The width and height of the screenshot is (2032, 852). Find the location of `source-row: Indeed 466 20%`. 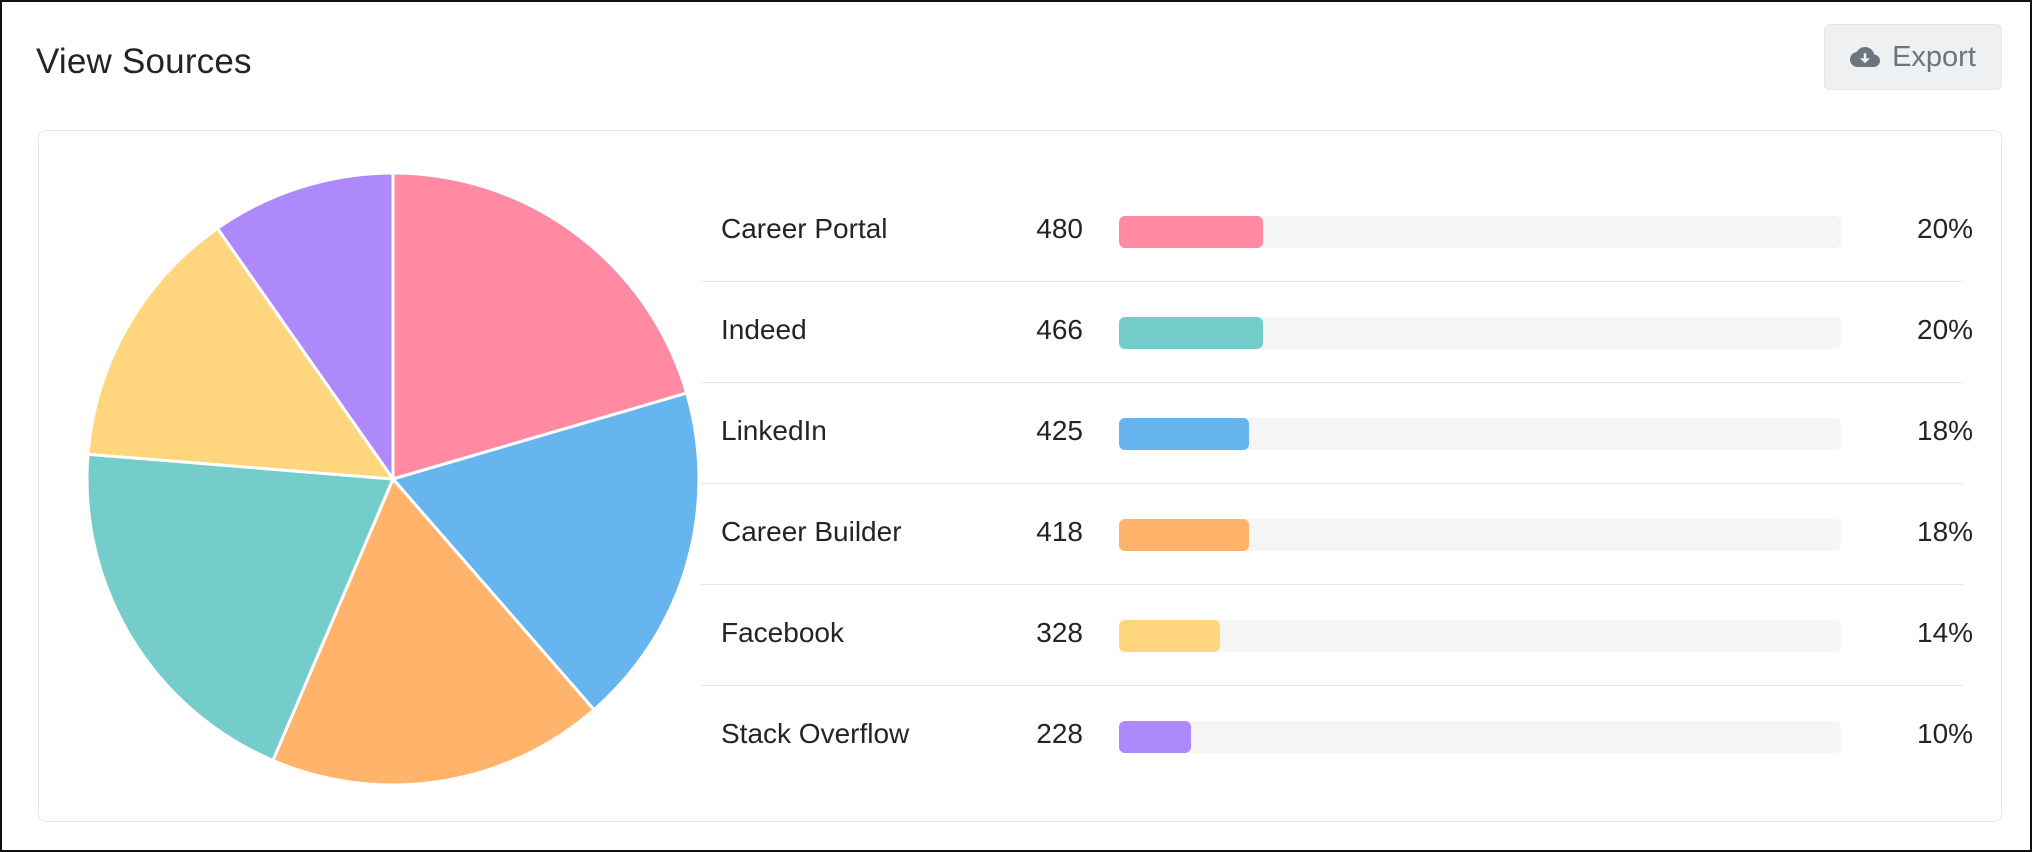

source-row: Indeed 466 20% is located at coordinates (1337, 332).